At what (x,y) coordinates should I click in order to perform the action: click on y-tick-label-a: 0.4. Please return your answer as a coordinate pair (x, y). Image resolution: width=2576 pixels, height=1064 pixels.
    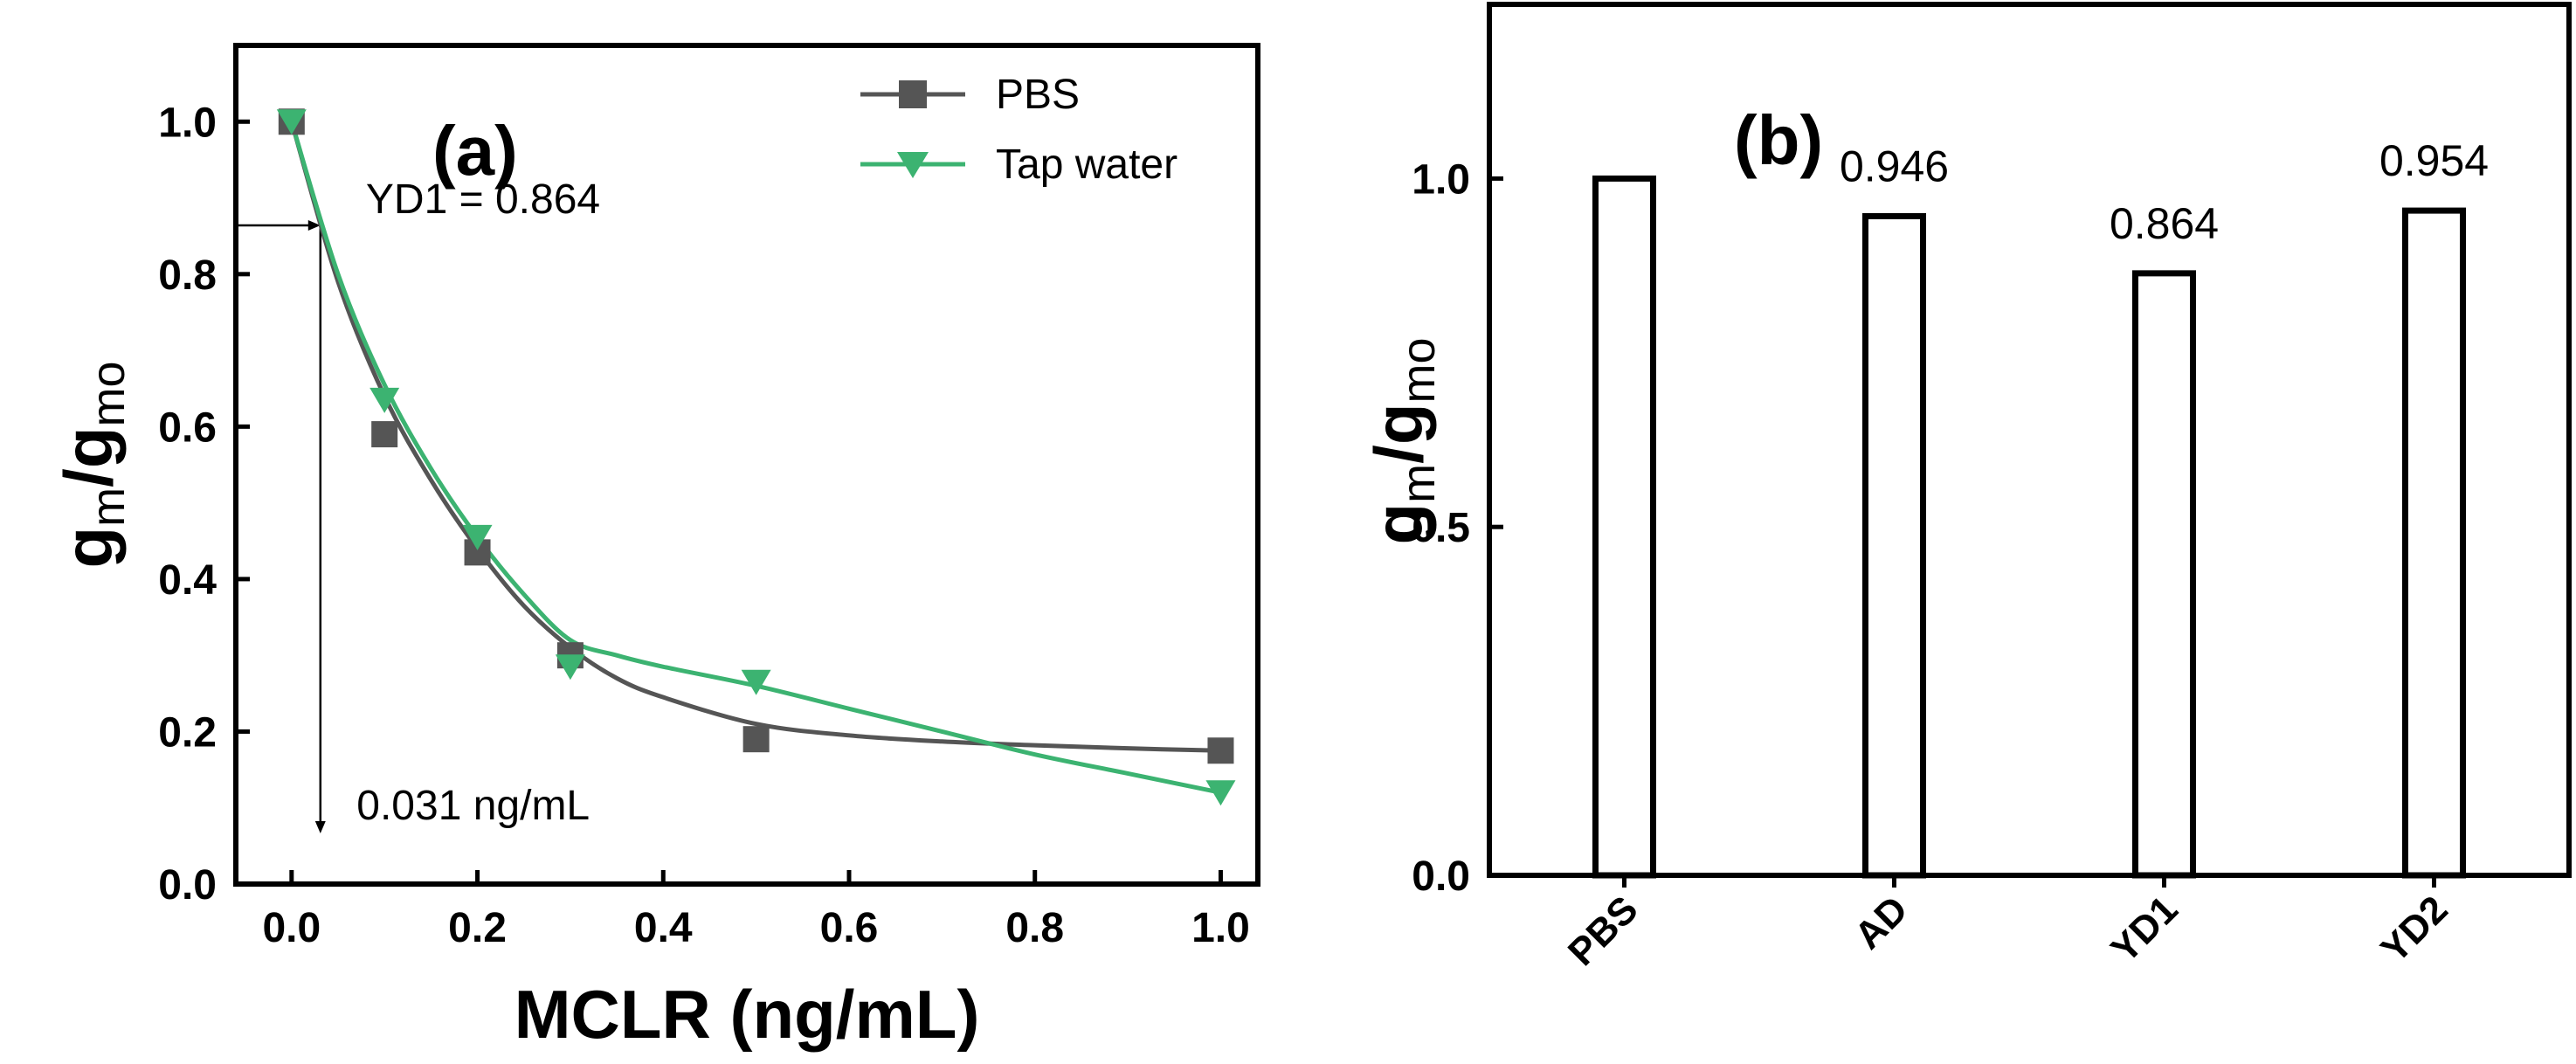
    Looking at the image, I should click on (187, 580).